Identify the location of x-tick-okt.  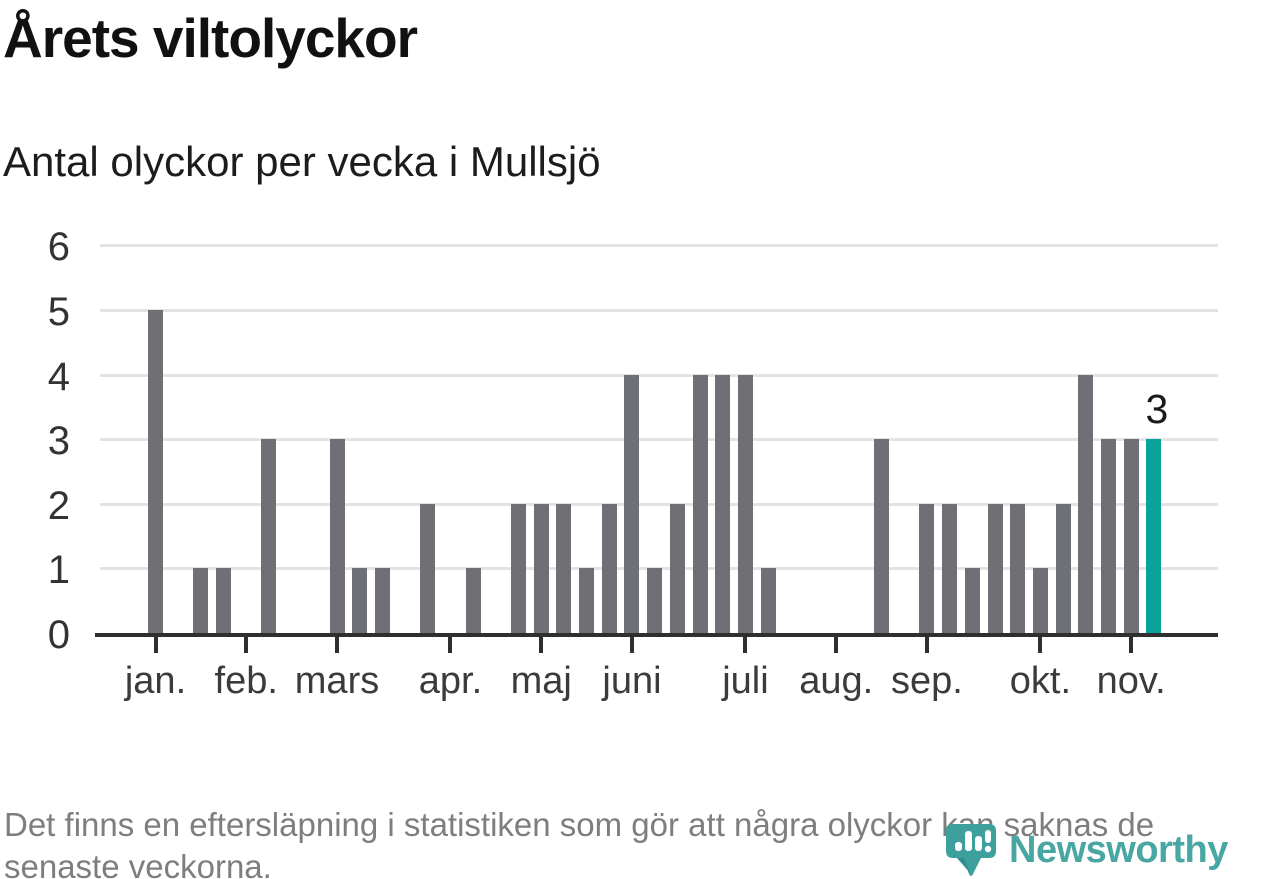
(1040, 645).